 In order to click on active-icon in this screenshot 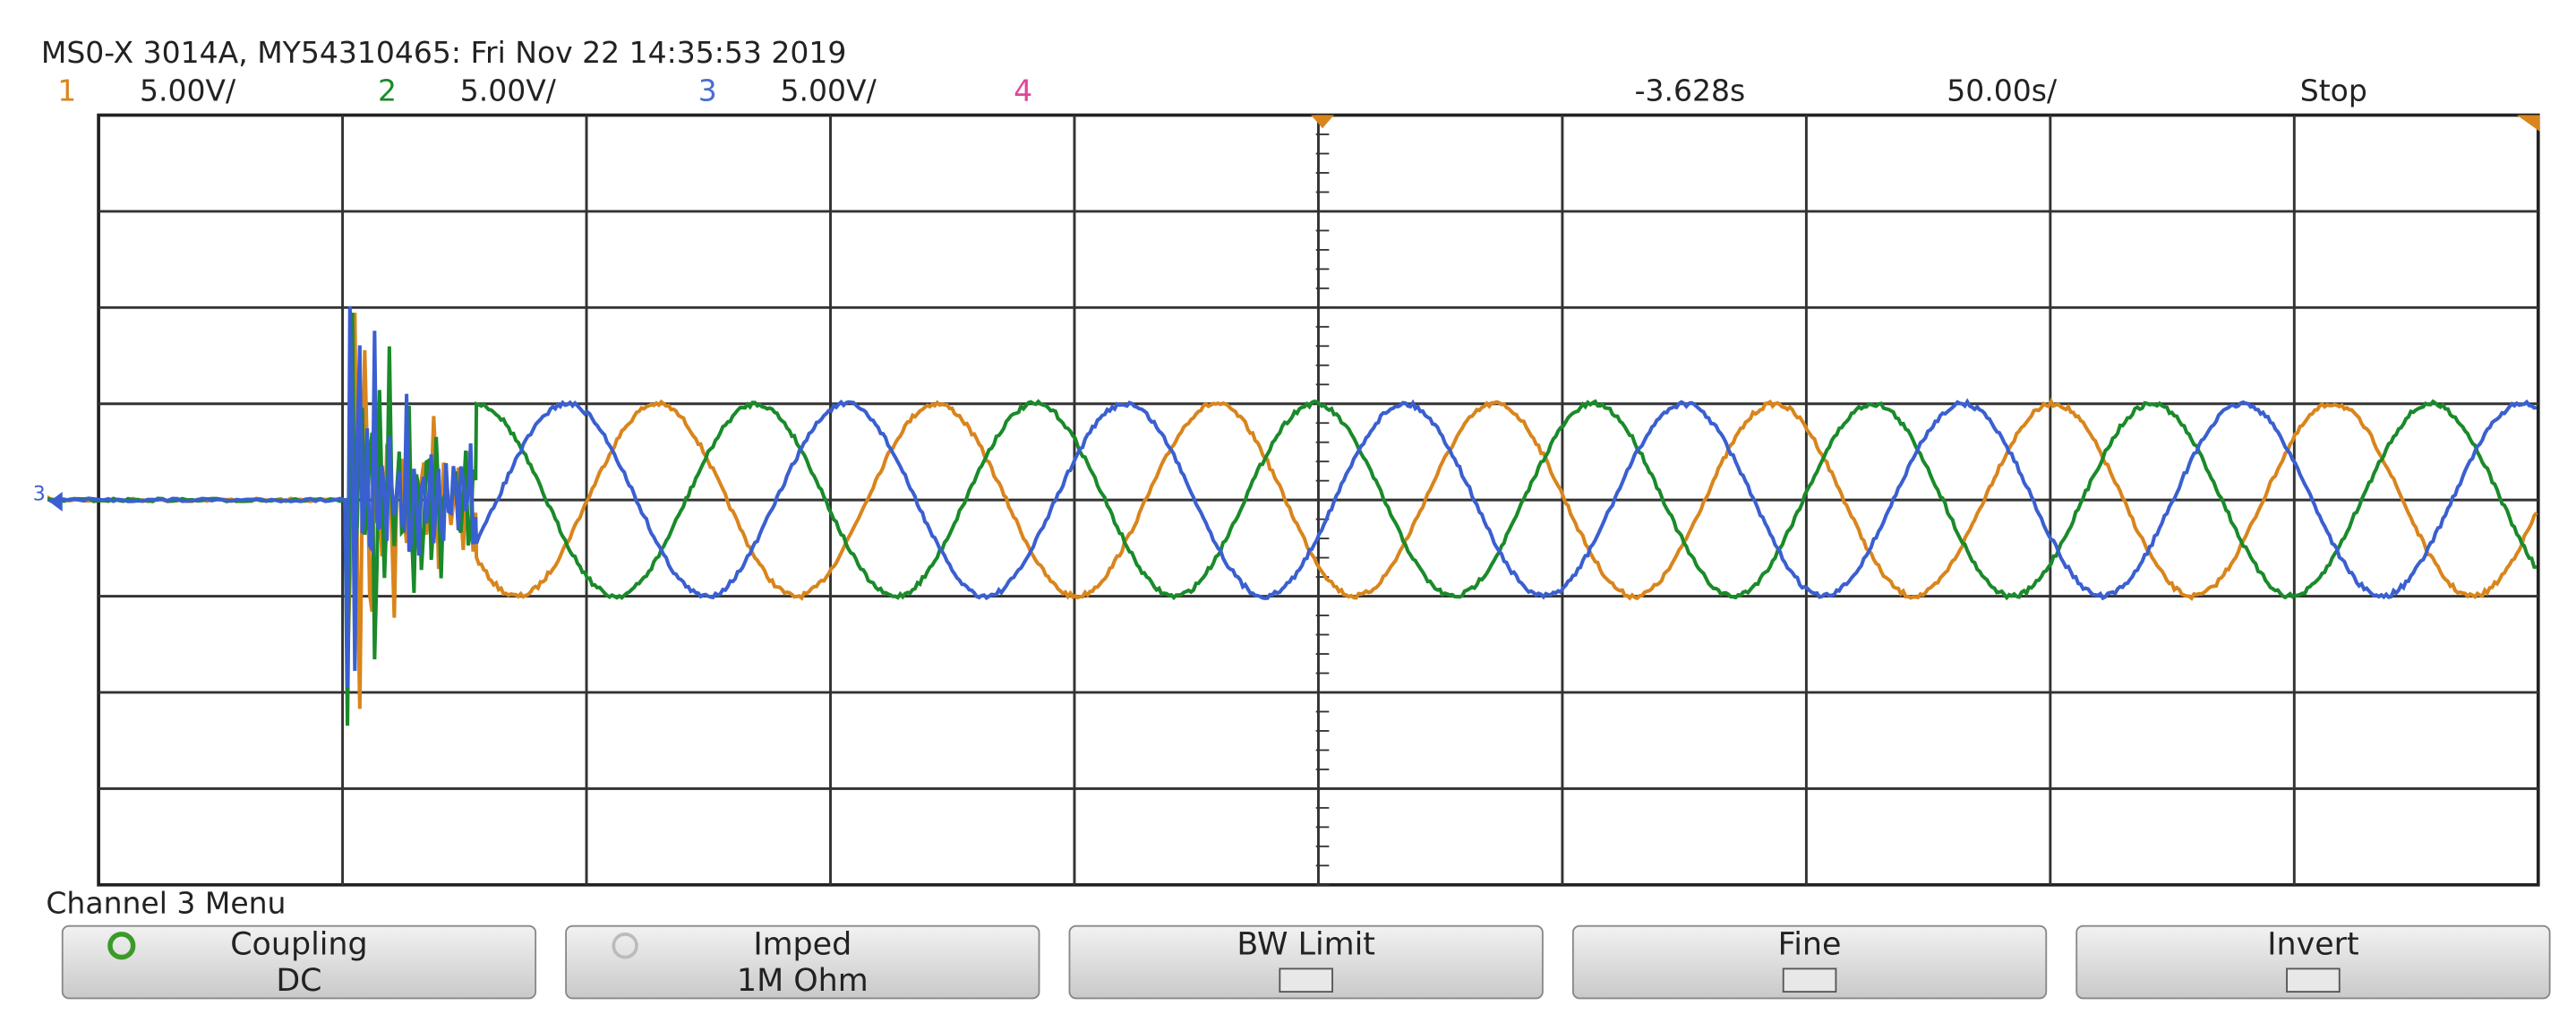, I will do `click(121, 946)`.